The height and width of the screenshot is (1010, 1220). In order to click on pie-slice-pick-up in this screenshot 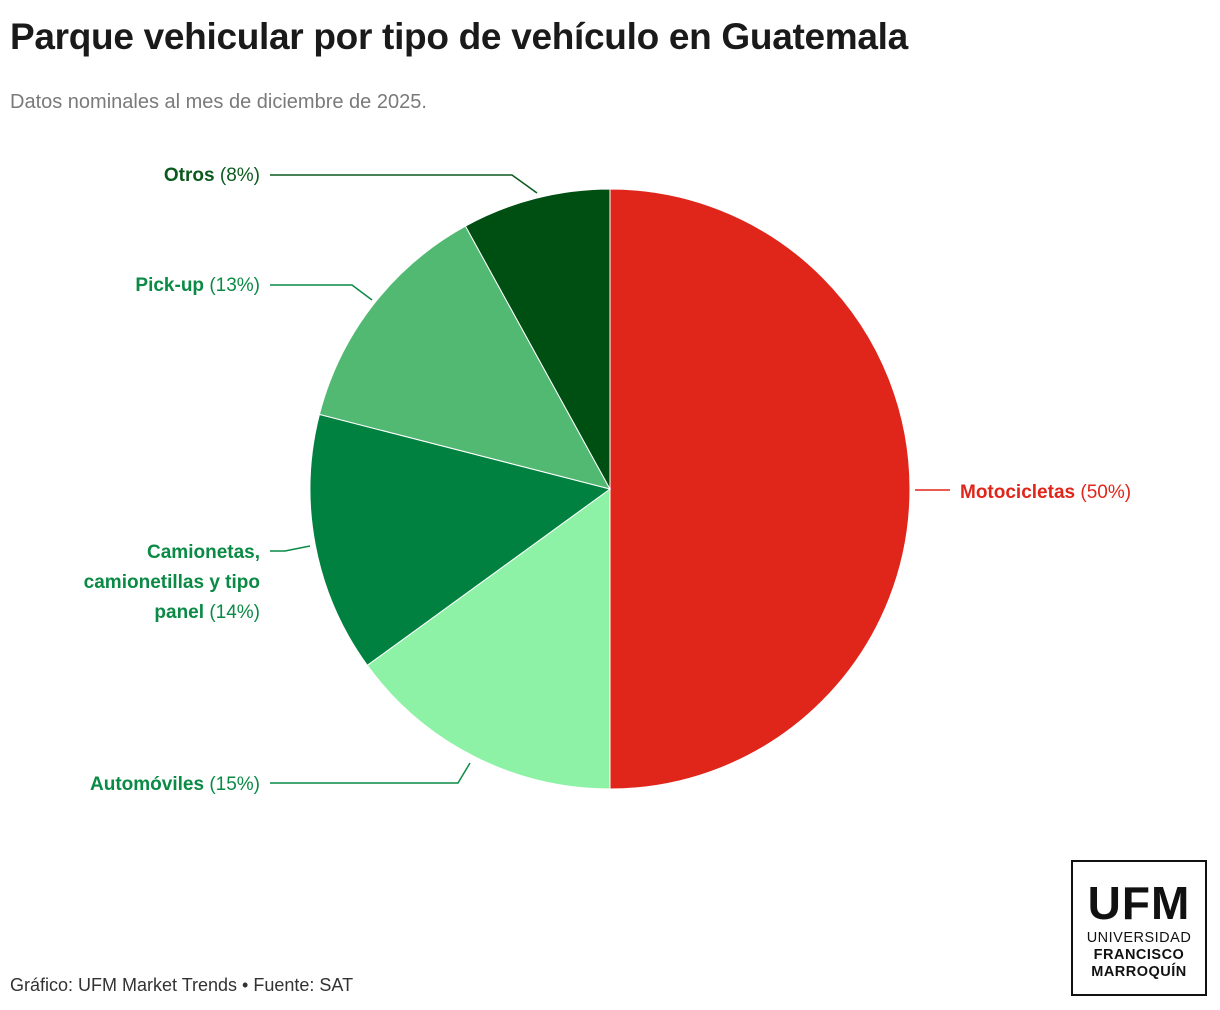, I will do `click(464, 357)`.